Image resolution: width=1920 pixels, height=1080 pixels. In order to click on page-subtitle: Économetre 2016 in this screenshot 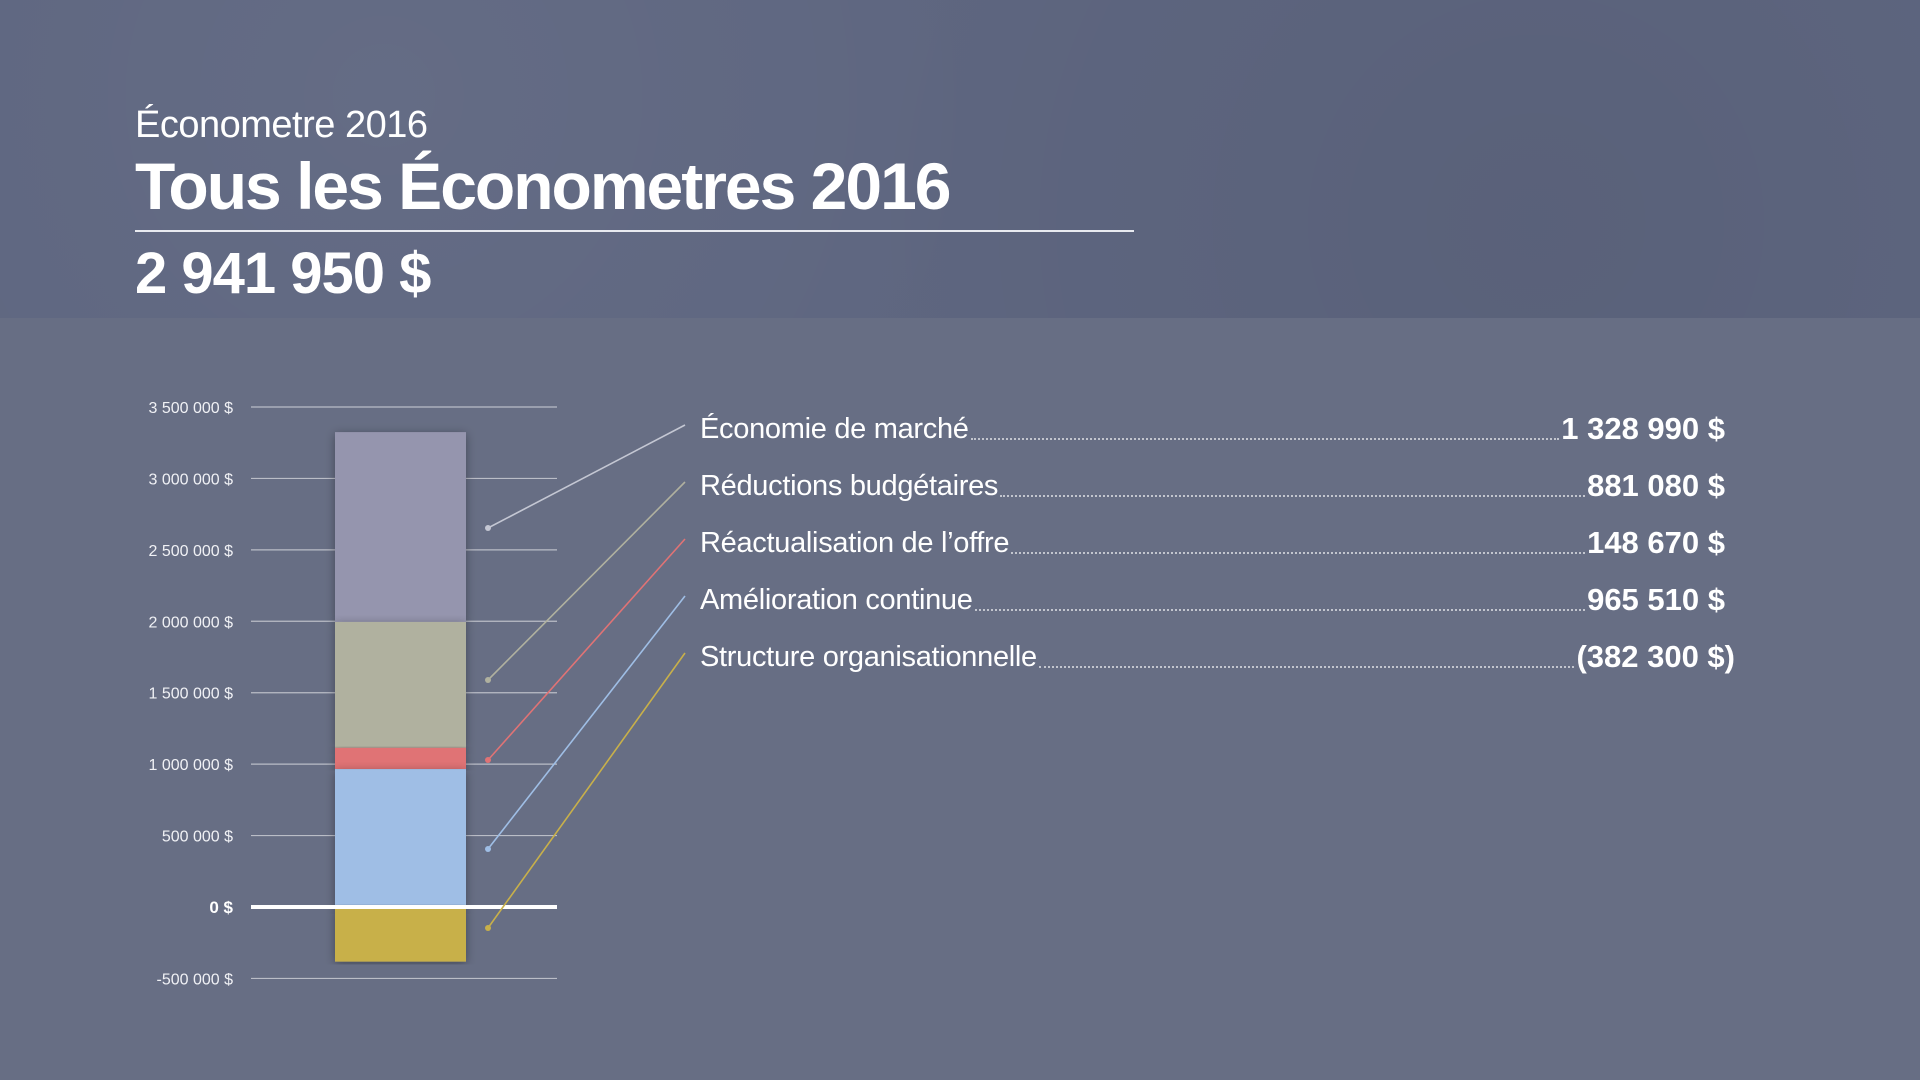, I will do `click(281, 125)`.